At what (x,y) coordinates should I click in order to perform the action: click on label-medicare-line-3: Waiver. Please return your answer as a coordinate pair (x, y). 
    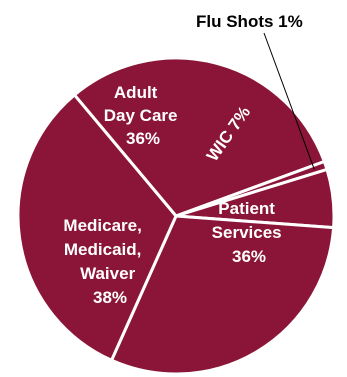
    Looking at the image, I should click on (108, 273).